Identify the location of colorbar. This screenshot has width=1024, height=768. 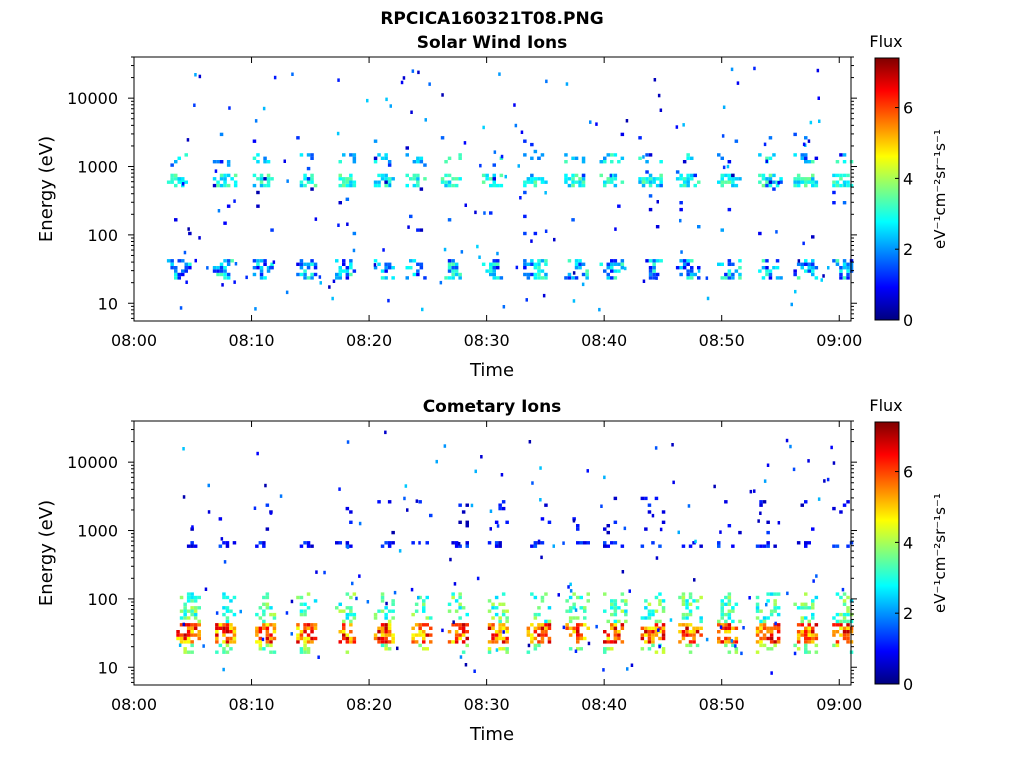
(887, 189).